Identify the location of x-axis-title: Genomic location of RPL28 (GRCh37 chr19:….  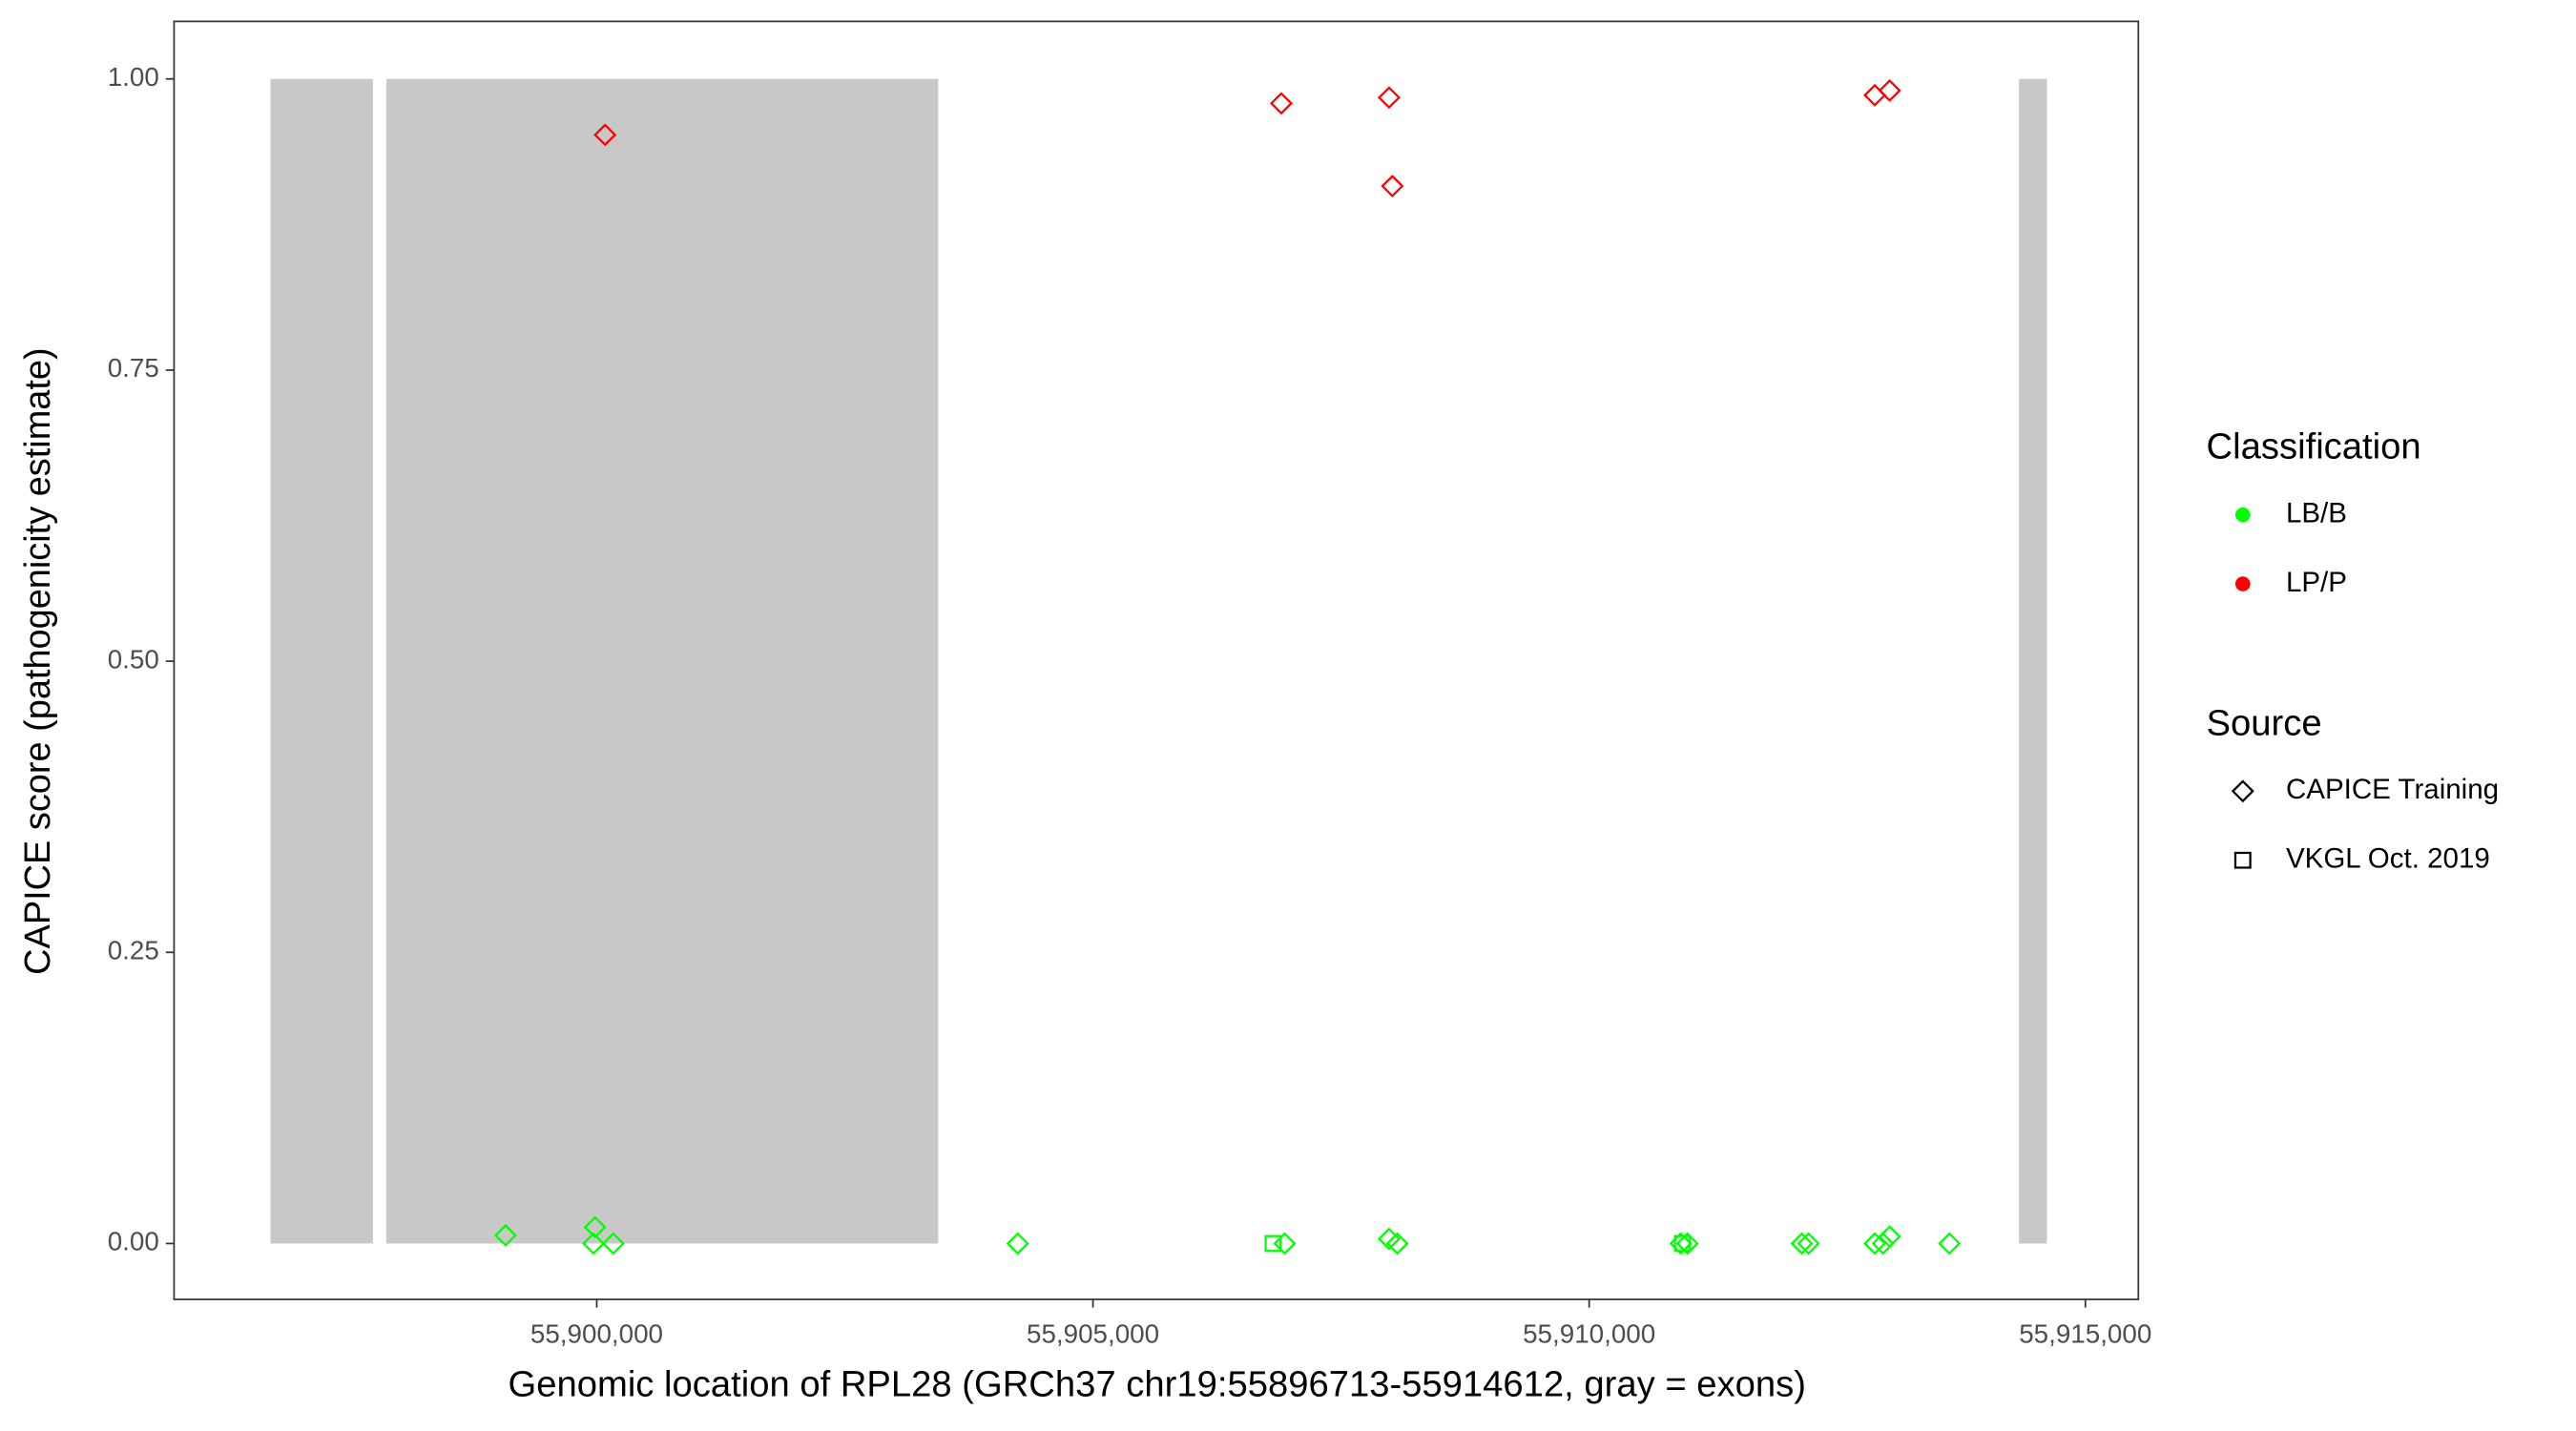
(1157, 1385).